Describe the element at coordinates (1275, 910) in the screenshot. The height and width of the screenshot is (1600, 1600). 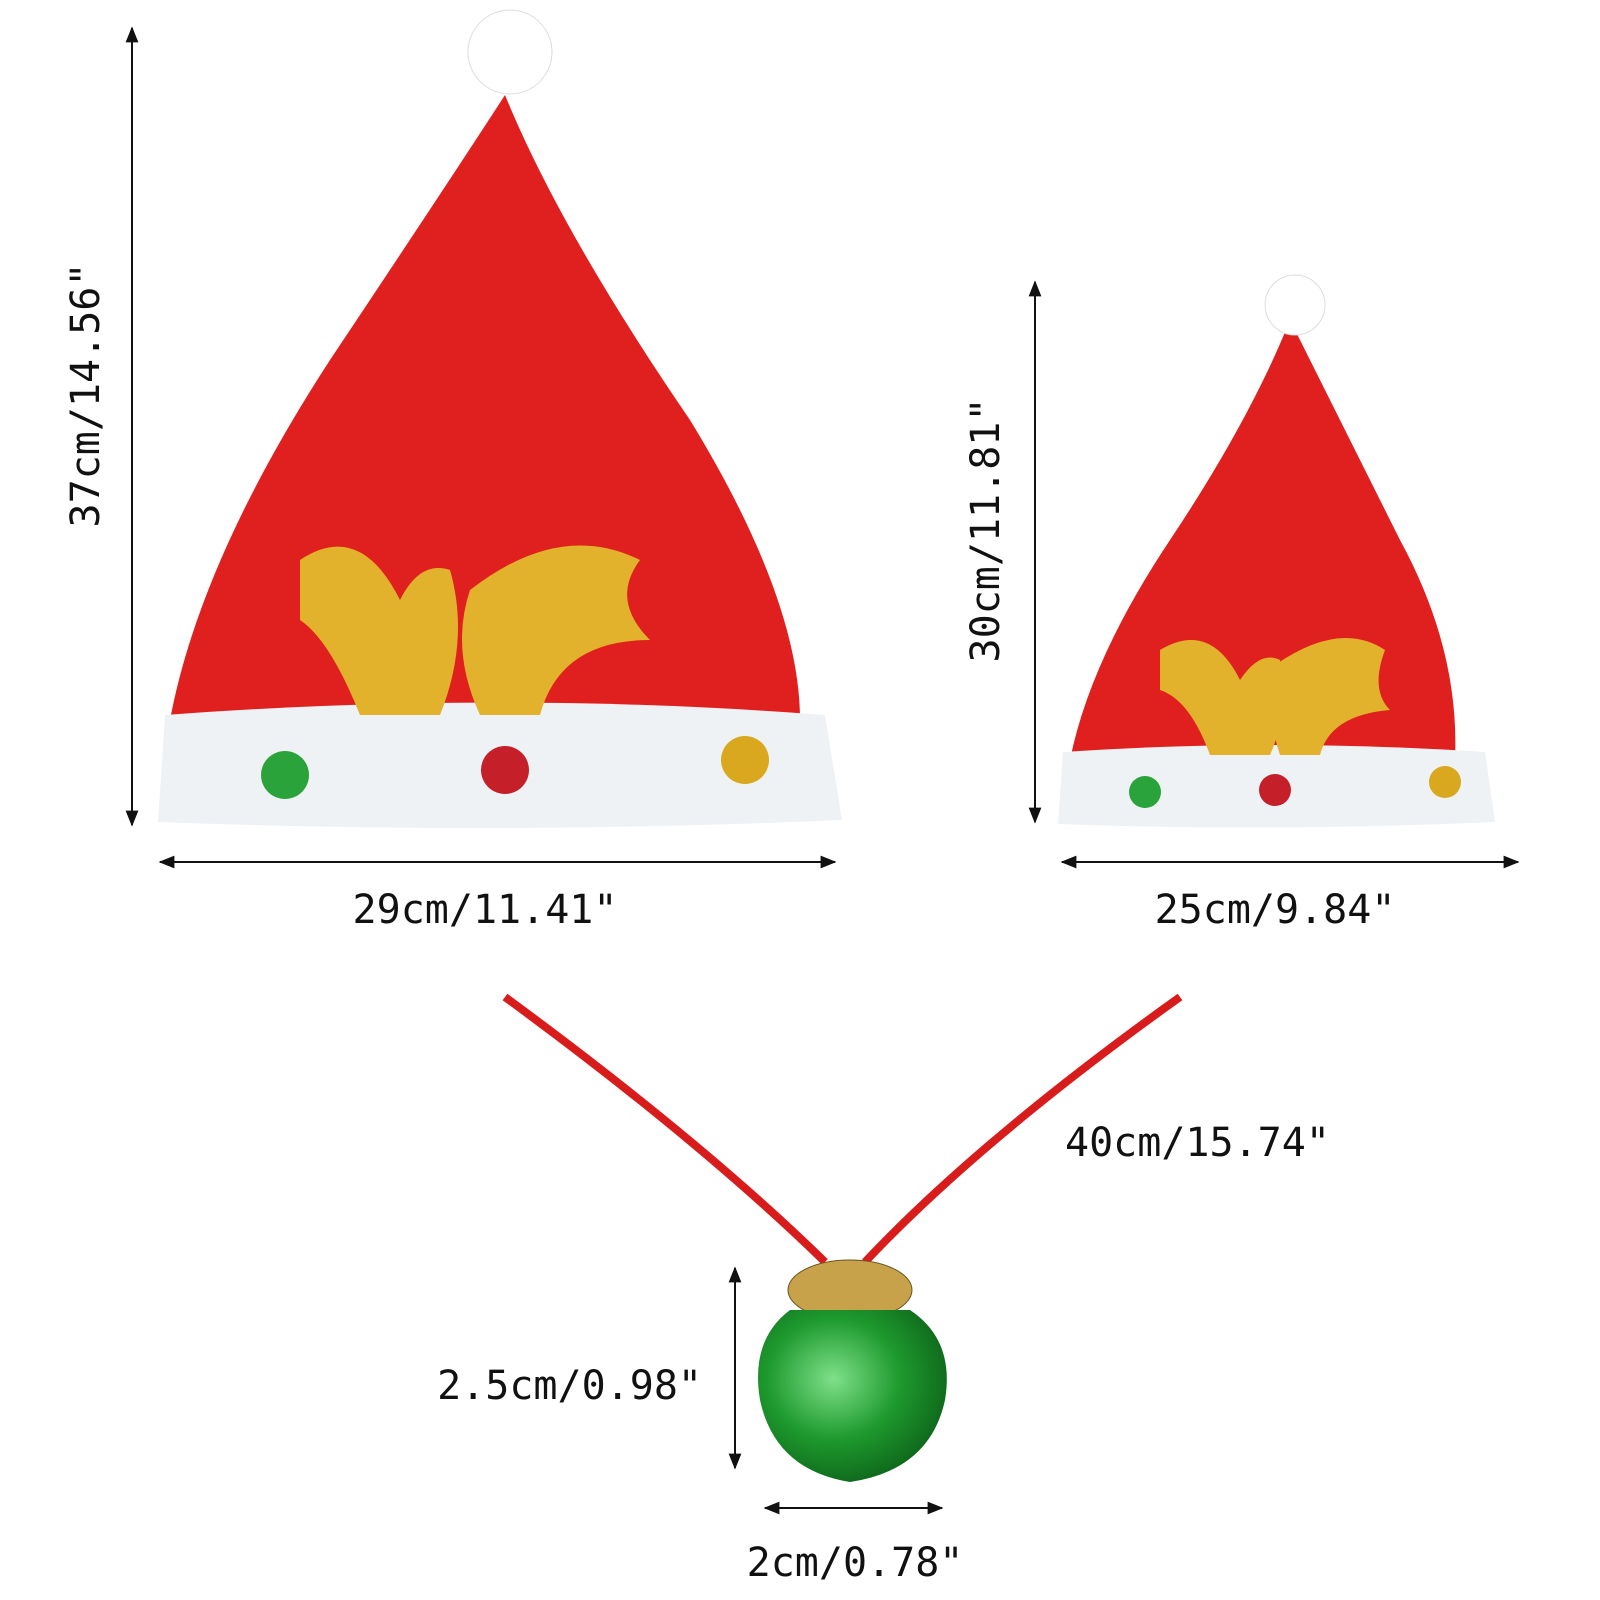
I see `width-label: 25cm/9.84"` at that location.